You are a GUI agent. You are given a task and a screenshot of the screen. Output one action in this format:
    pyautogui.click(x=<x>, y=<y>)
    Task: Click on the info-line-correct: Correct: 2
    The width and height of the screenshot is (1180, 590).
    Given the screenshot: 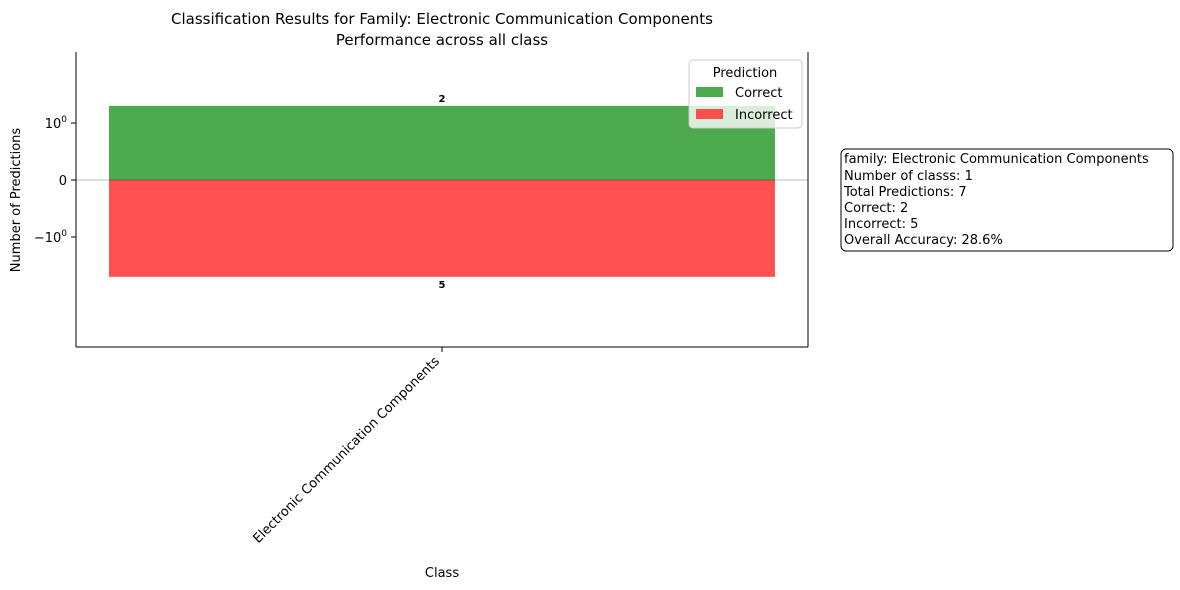 What is the action you would take?
    pyautogui.click(x=876, y=208)
    